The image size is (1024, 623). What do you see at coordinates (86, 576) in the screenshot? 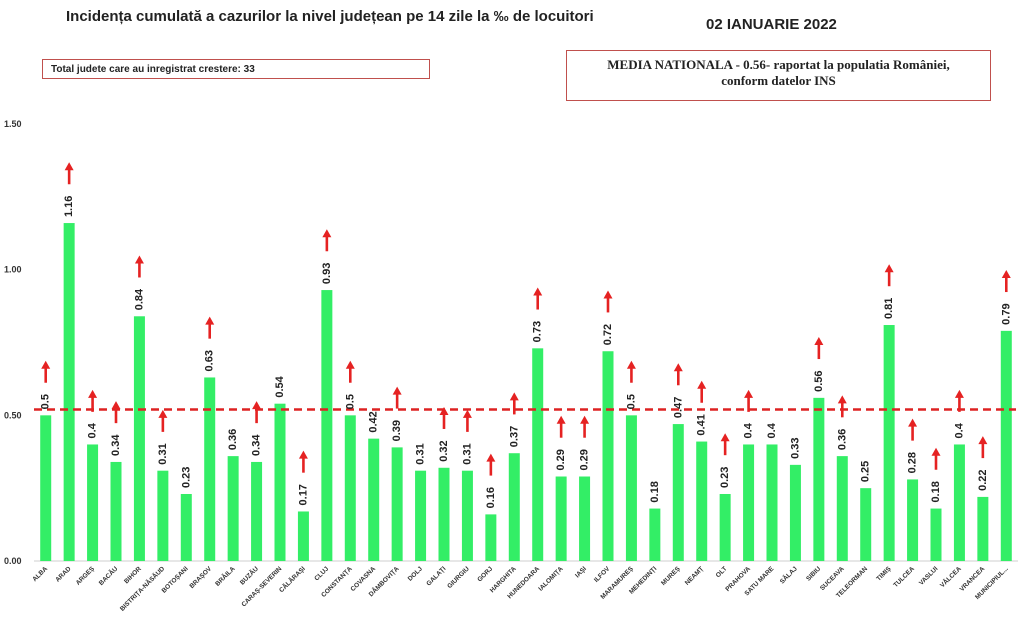
I see `x-tick-label: ARGEȘ` at bounding box center [86, 576].